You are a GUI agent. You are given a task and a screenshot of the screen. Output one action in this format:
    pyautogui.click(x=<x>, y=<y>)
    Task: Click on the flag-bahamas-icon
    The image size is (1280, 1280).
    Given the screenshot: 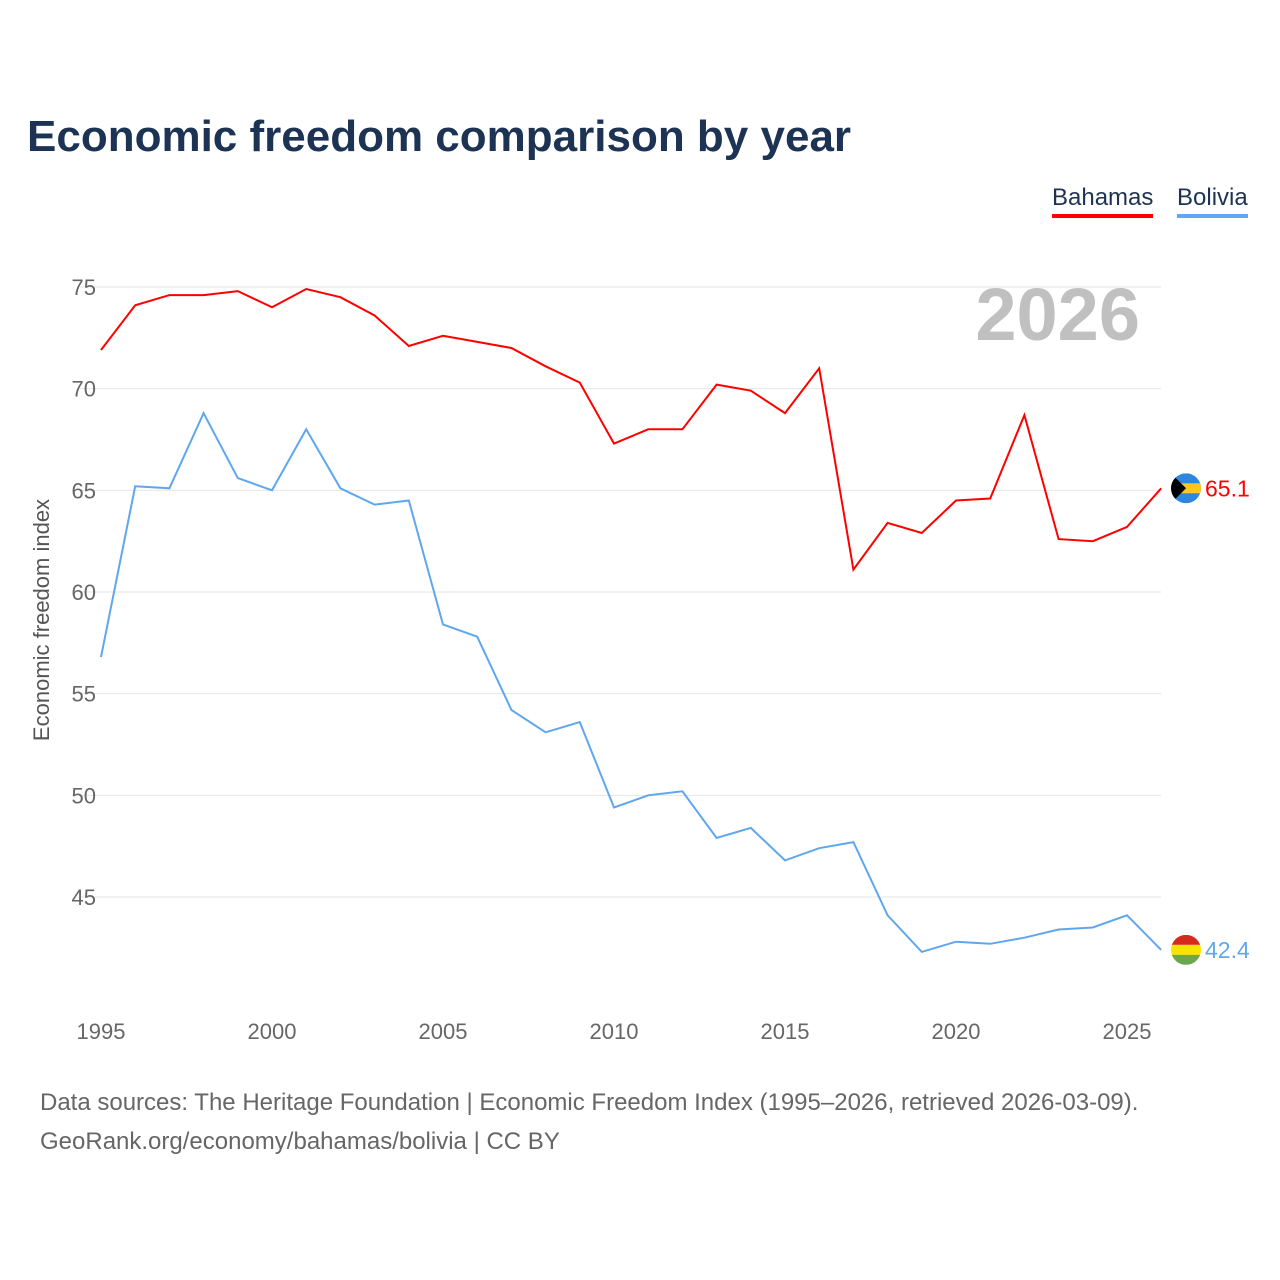 What is the action you would take?
    pyautogui.click(x=1186, y=488)
    